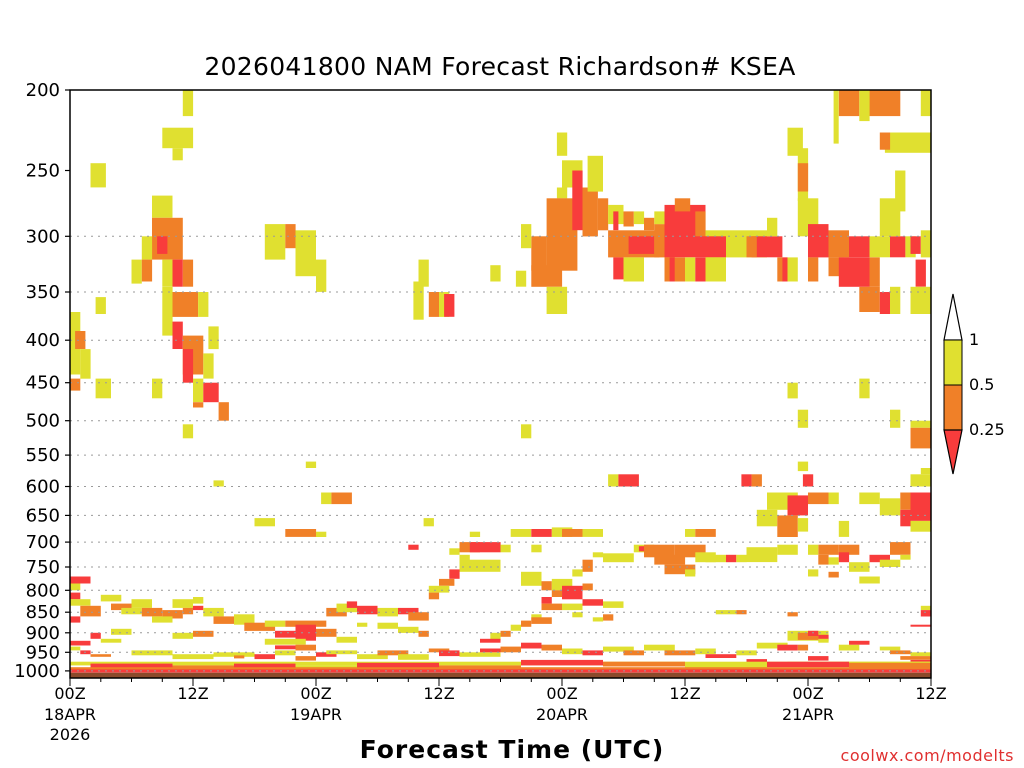  What do you see at coordinates (43, 542) in the screenshot?
I see `y-tick-label-700: 700` at bounding box center [43, 542].